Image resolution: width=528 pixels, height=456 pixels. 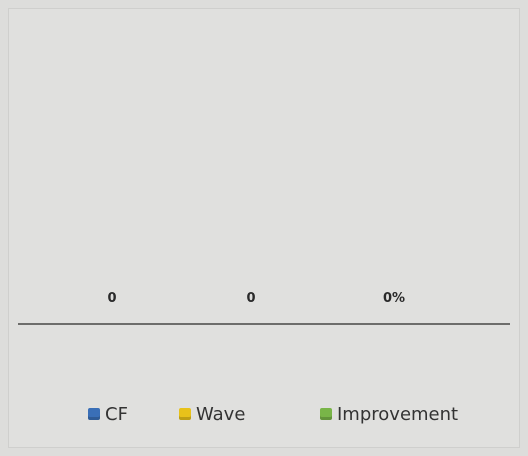 What do you see at coordinates (185, 414) in the screenshot?
I see `legend-swatch-wave` at bounding box center [185, 414].